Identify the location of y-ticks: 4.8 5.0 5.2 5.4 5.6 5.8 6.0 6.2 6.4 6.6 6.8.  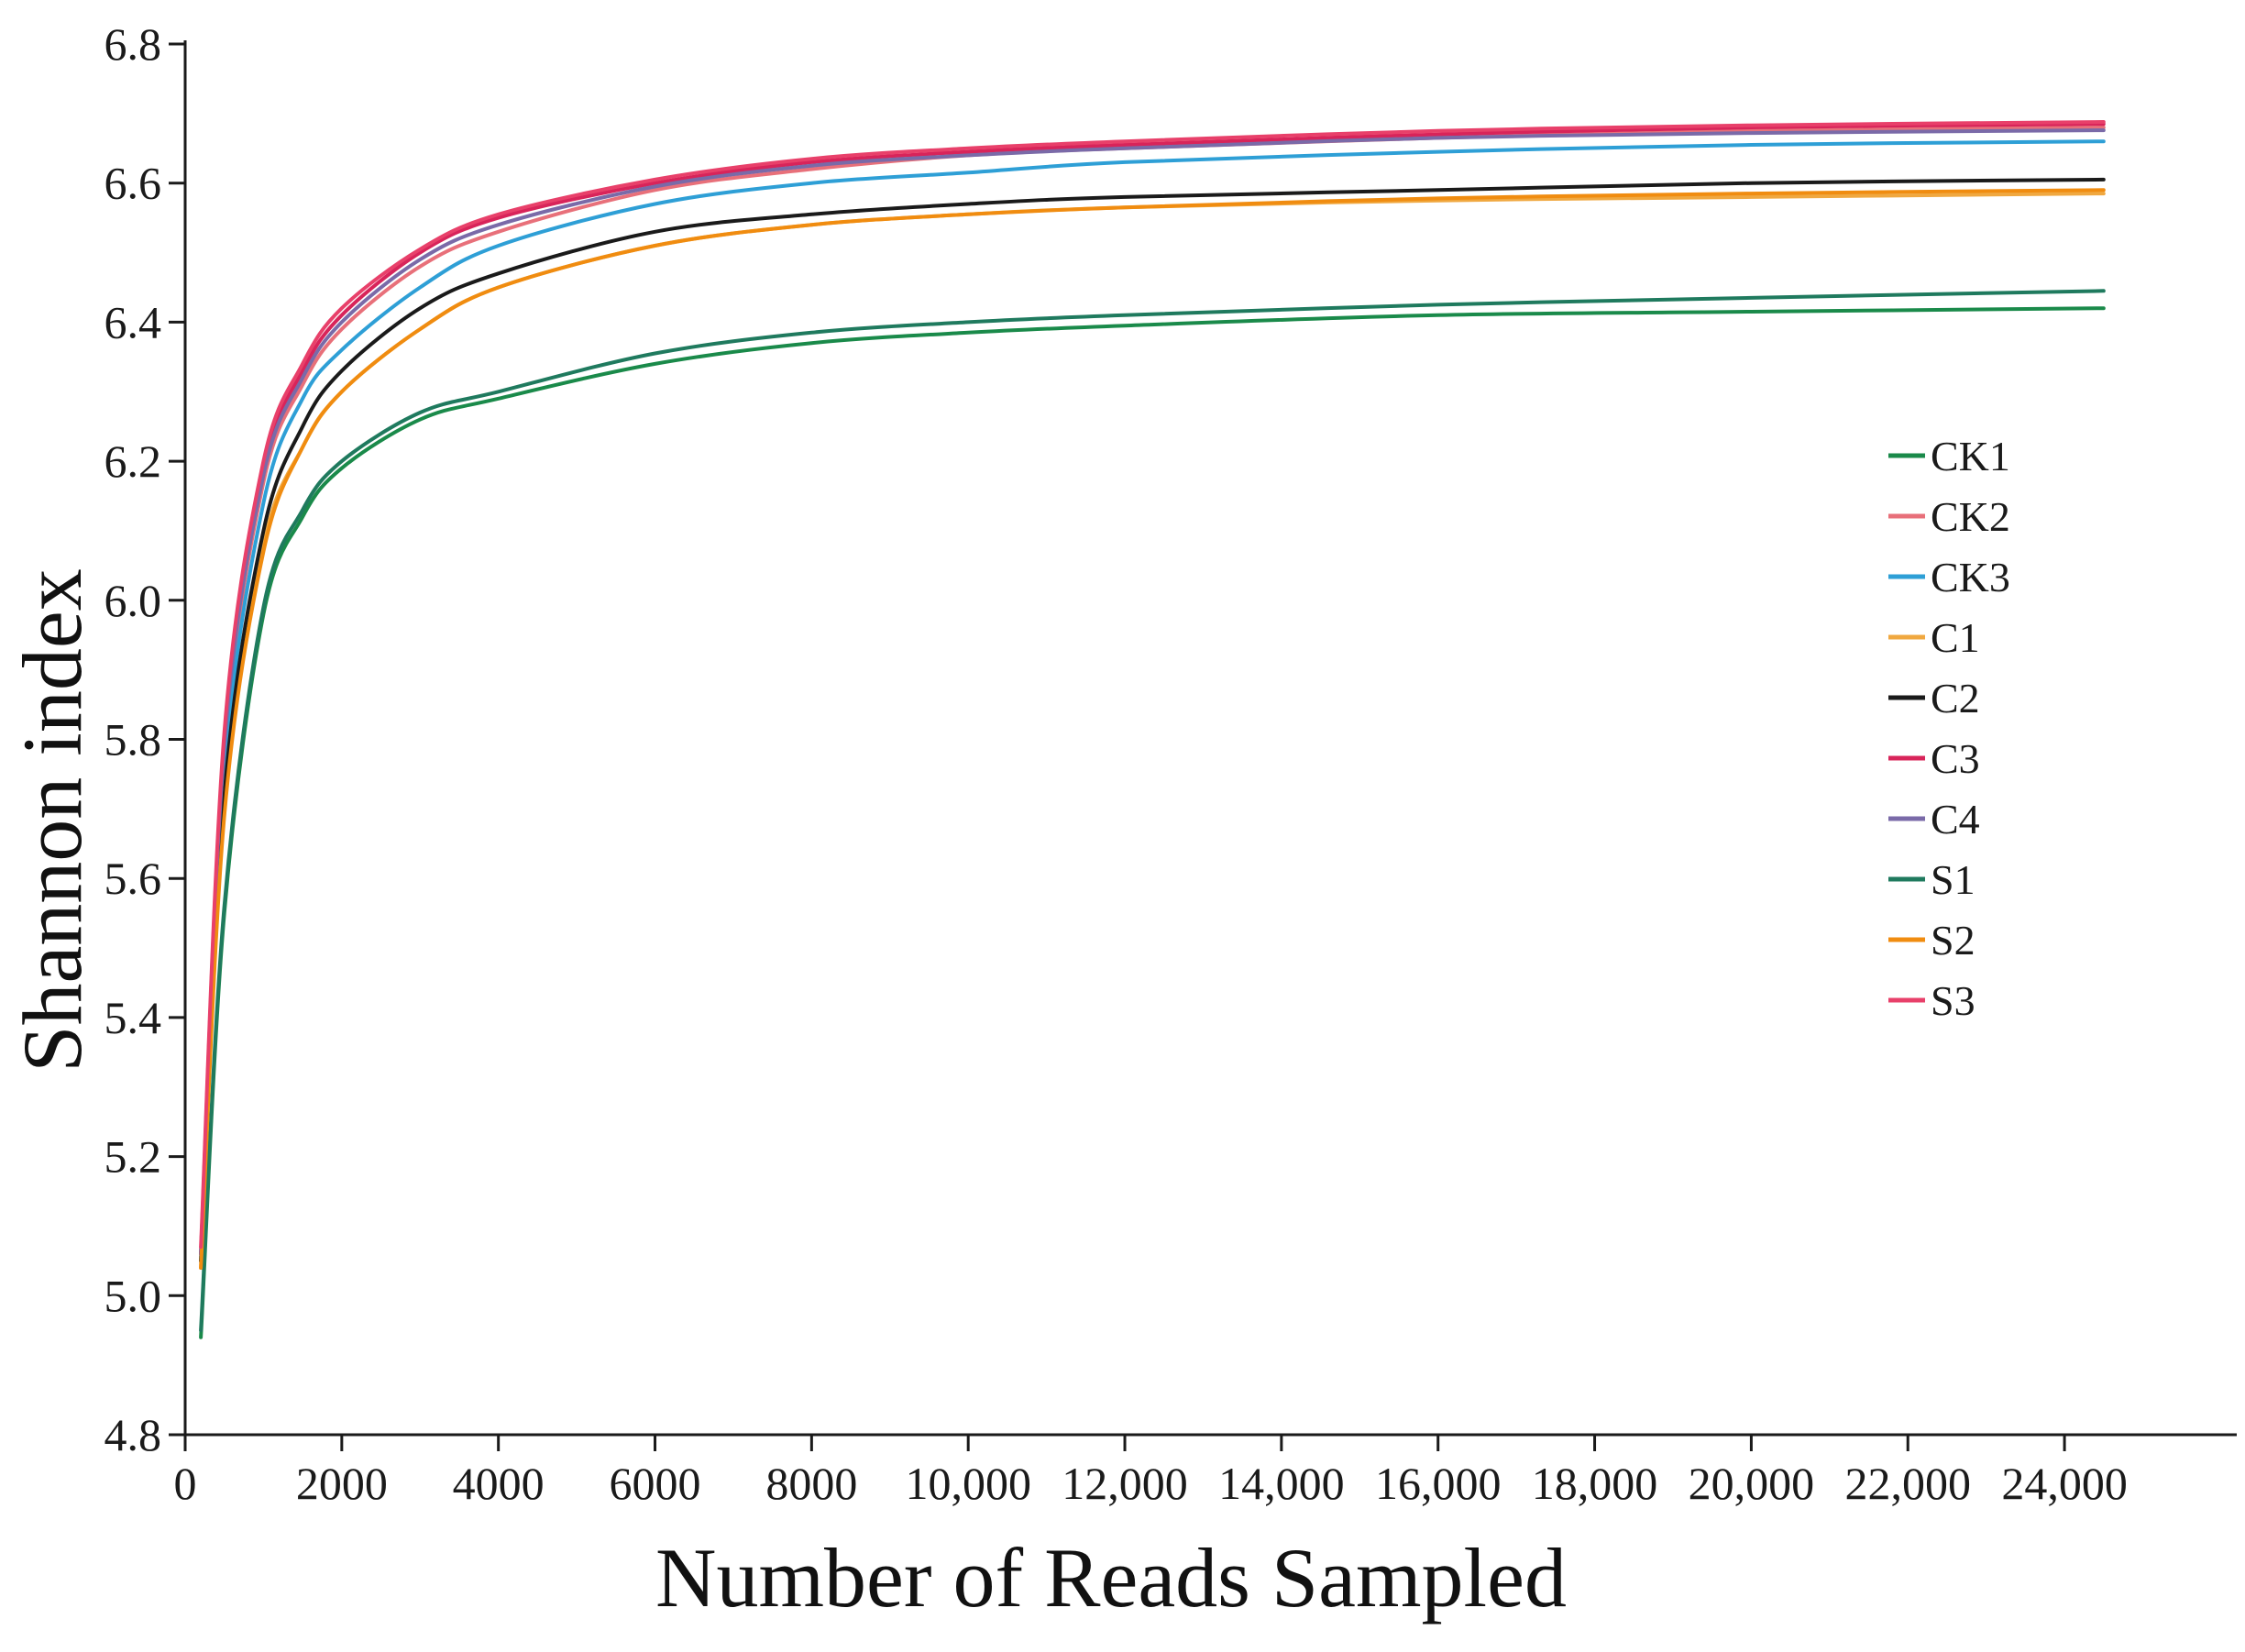
(145, 739).